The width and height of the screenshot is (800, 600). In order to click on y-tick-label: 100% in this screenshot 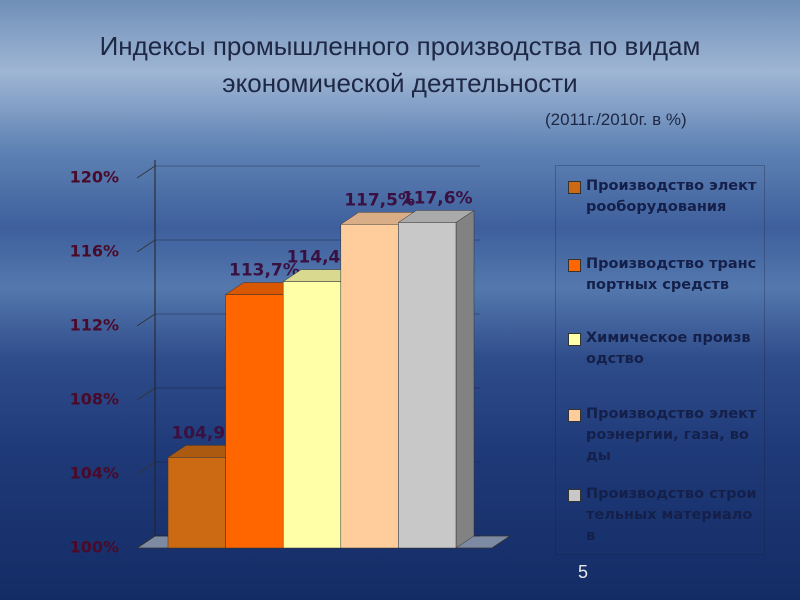, I will do `click(94, 547)`.